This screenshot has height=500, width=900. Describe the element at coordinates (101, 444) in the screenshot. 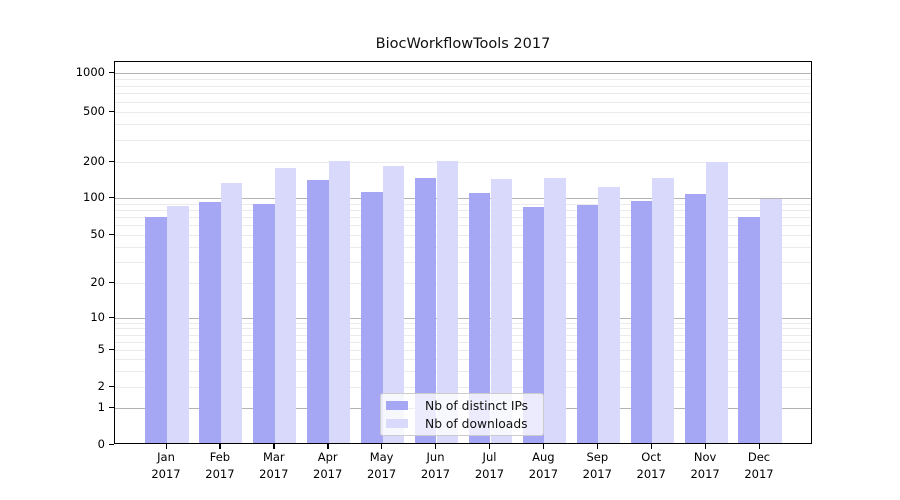

I see `y-tick-label-0: 0` at that location.